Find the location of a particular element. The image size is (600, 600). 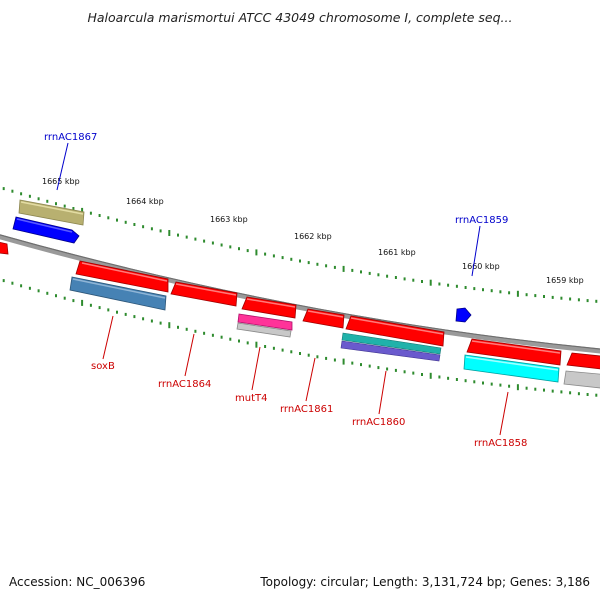

leader-rrnAC1867 is located at coordinates (62, 166).